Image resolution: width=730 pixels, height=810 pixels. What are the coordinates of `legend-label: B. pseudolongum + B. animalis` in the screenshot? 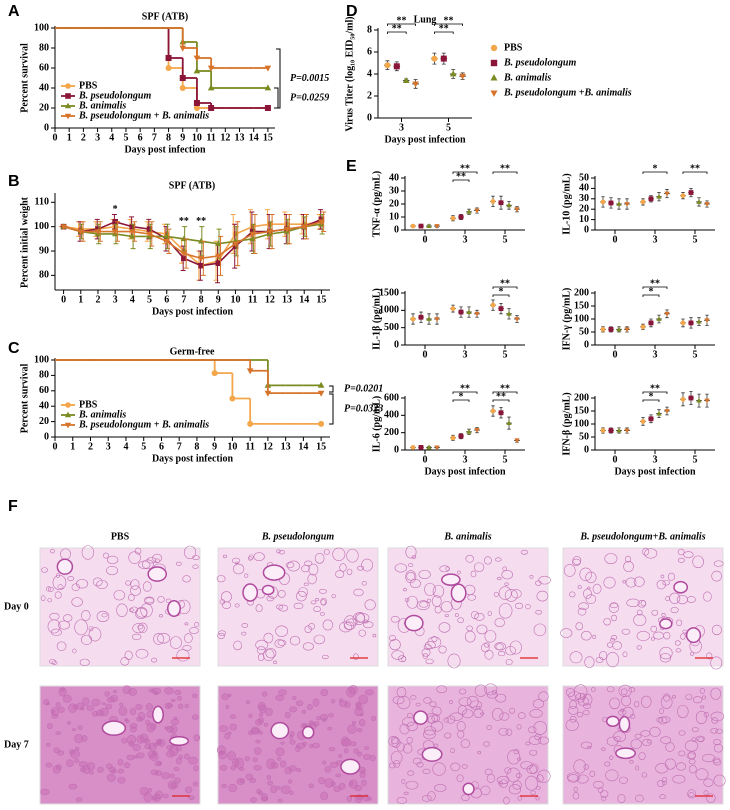 It's located at (143, 115).